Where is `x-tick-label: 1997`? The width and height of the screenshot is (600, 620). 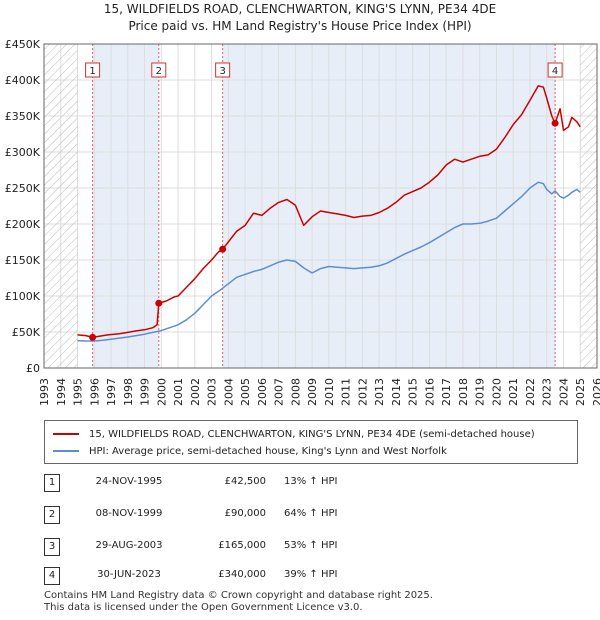 x-tick-label: 1997 is located at coordinates (111, 392).